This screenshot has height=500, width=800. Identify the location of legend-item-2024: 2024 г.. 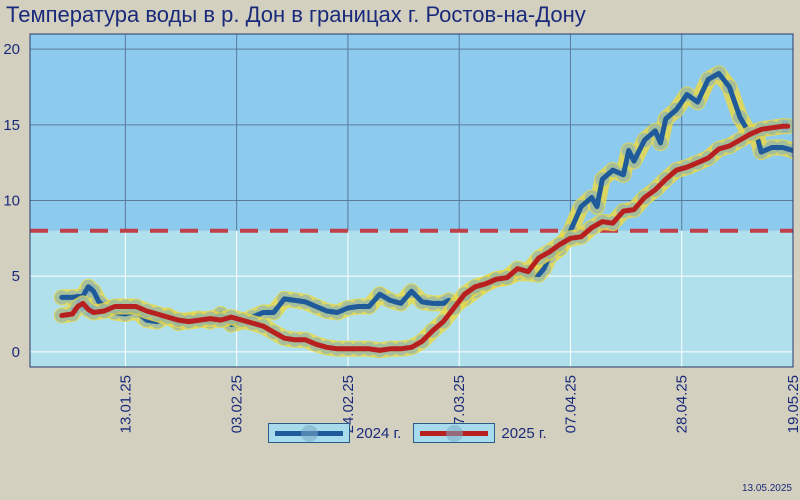
(337, 433).